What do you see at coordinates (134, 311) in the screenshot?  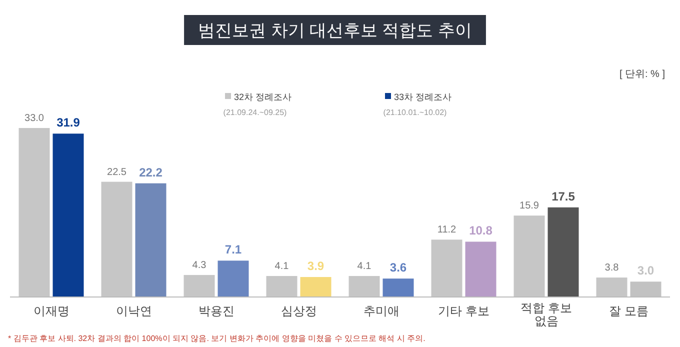 I see `x-tick-label: 이낙연` at bounding box center [134, 311].